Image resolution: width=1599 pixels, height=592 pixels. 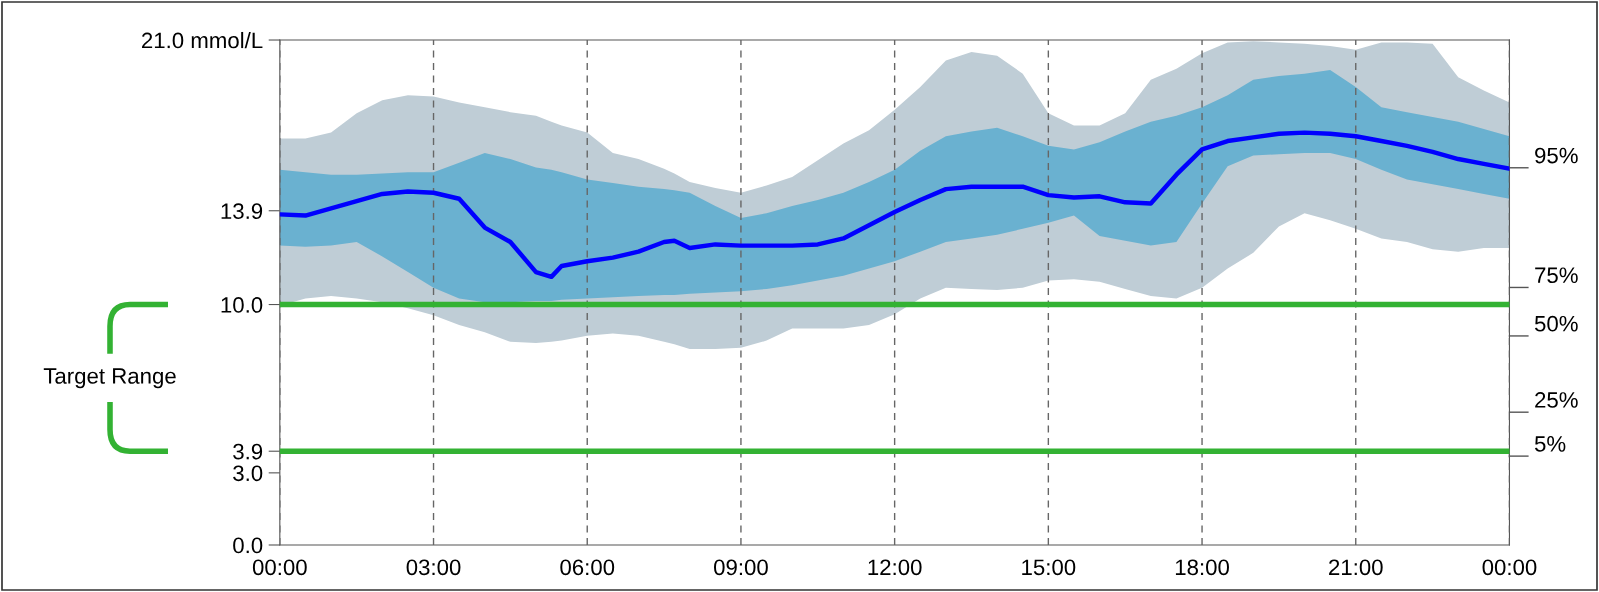 What do you see at coordinates (248, 451) in the screenshot?
I see `y-tick-label: 3.9` at bounding box center [248, 451].